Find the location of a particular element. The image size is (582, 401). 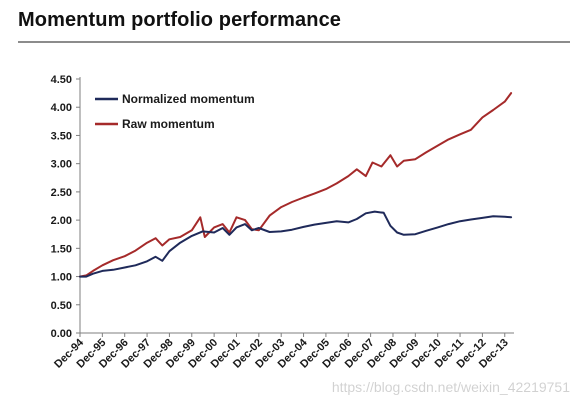

y-tick-label: 2.00 is located at coordinates (61, 221).